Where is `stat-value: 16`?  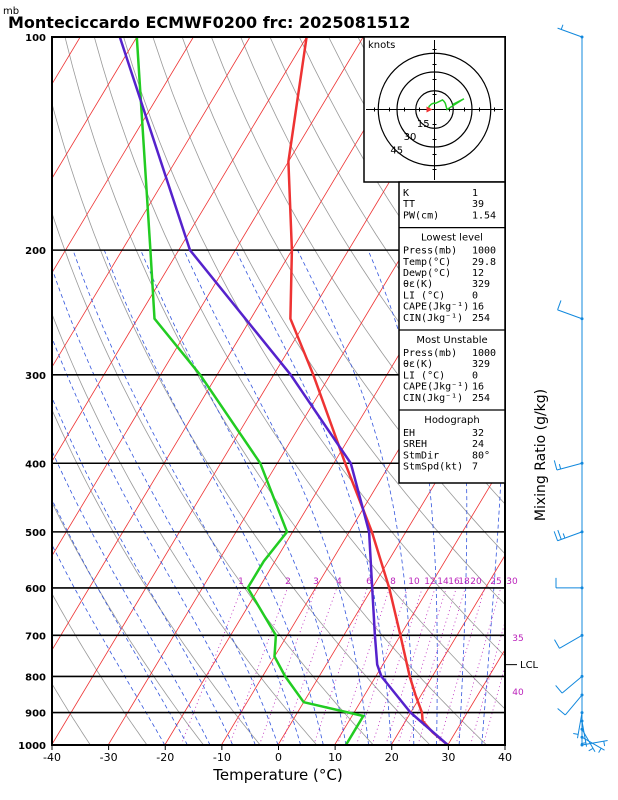
stat-value: 16 is located at coordinates (478, 387).